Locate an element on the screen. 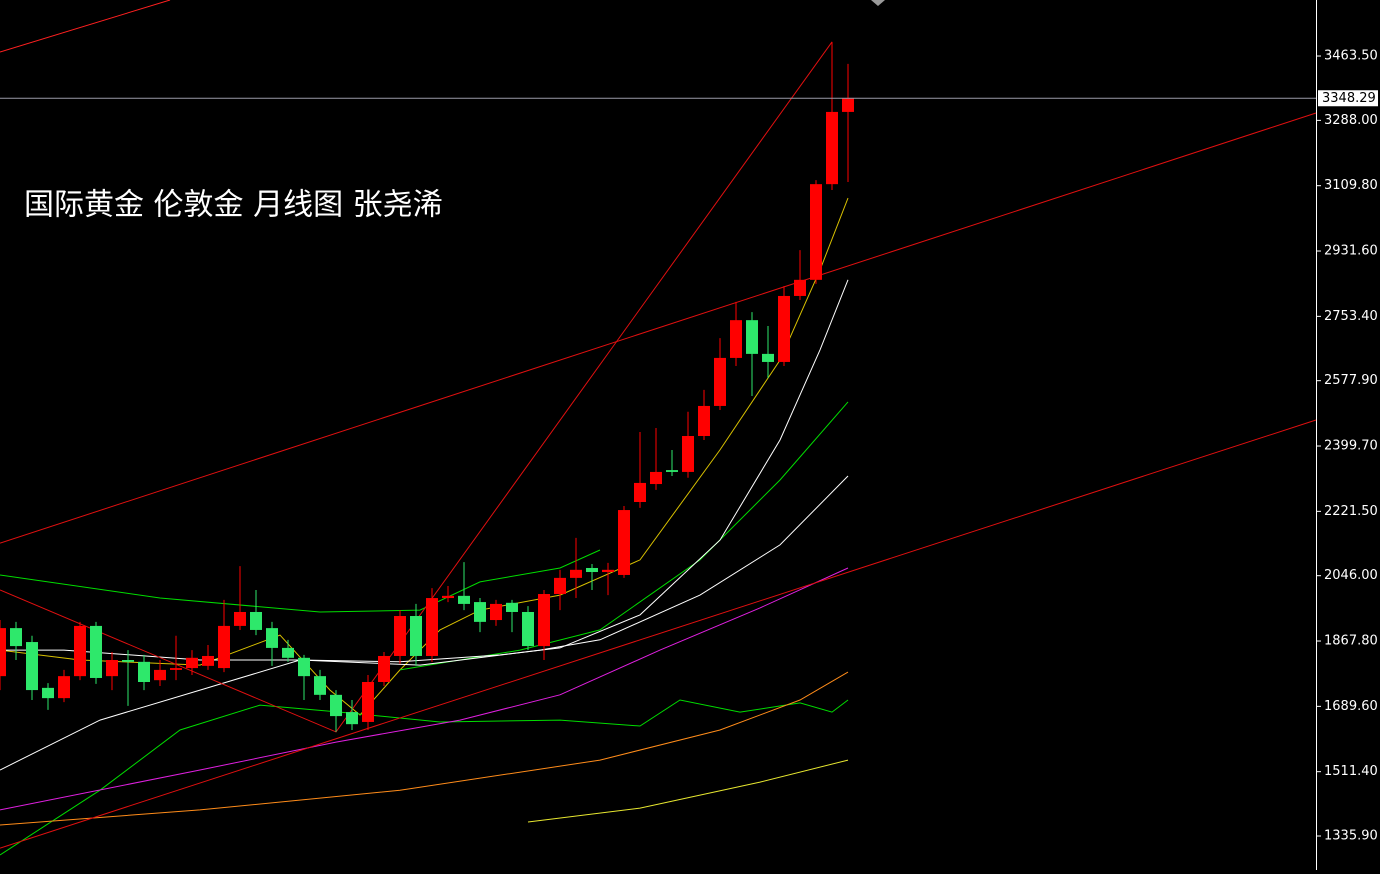  marker is located at coordinates (878, 3).